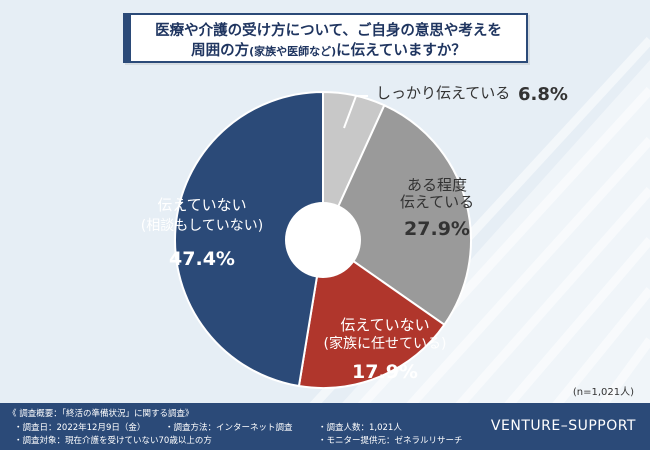  Describe the element at coordinates (385, 372) in the screenshot. I see `label-slice-3-value: 17.9%` at that location.